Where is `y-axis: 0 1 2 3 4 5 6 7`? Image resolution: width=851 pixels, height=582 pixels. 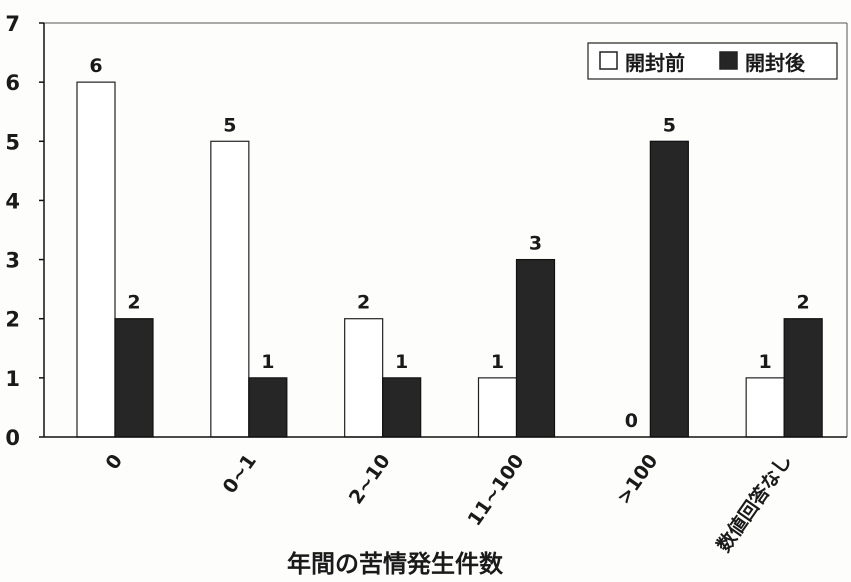 y-axis: 0 1 2 3 4 5 6 7 is located at coordinates (25, 231).